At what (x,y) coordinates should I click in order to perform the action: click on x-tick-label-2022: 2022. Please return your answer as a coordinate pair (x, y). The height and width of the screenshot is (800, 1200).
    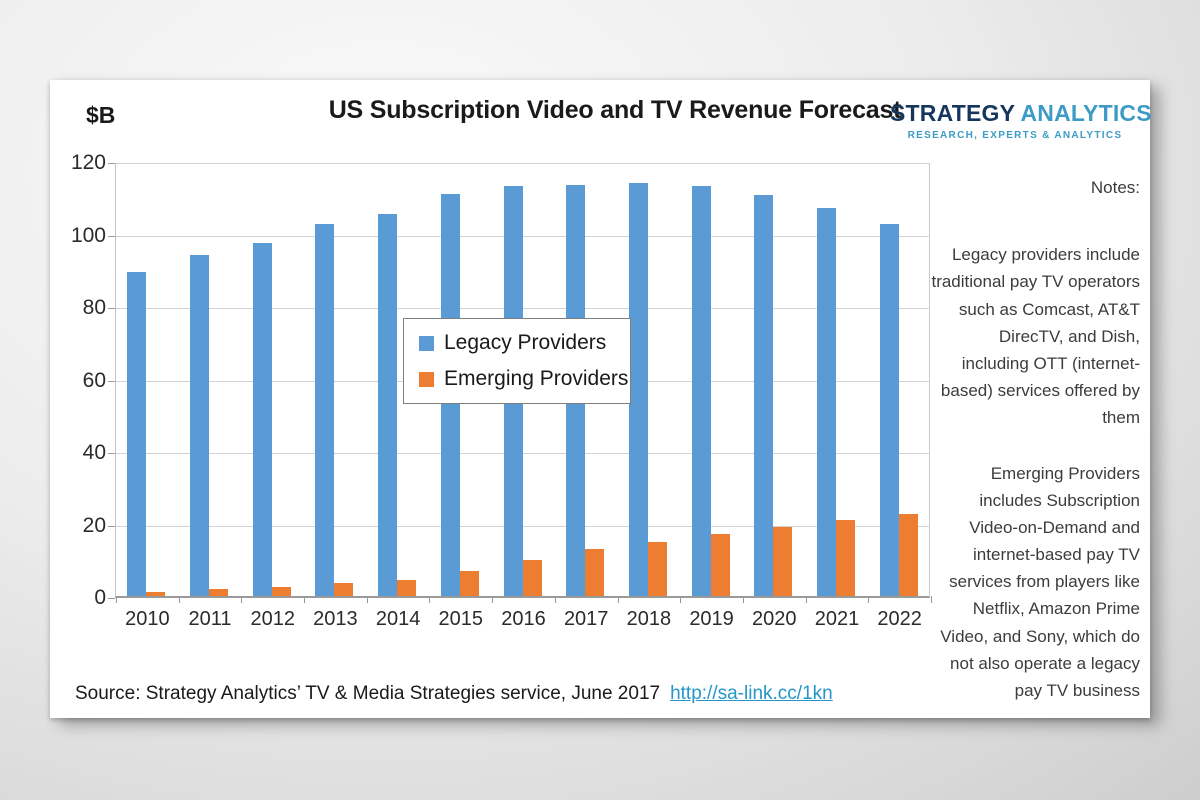
    Looking at the image, I should click on (899, 619).